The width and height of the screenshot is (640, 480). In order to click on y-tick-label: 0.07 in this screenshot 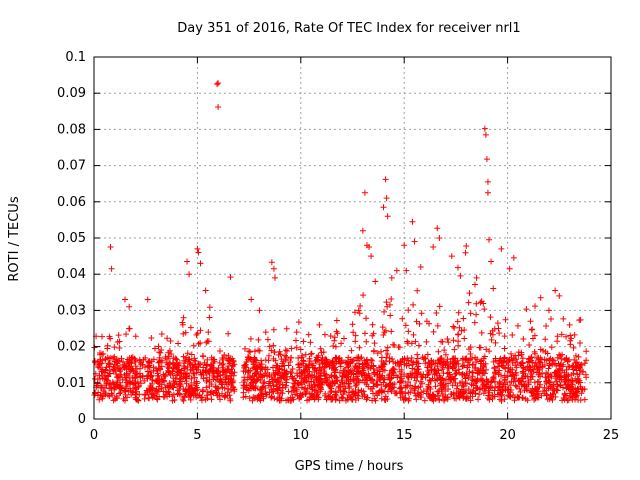, I will do `click(71, 166)`.